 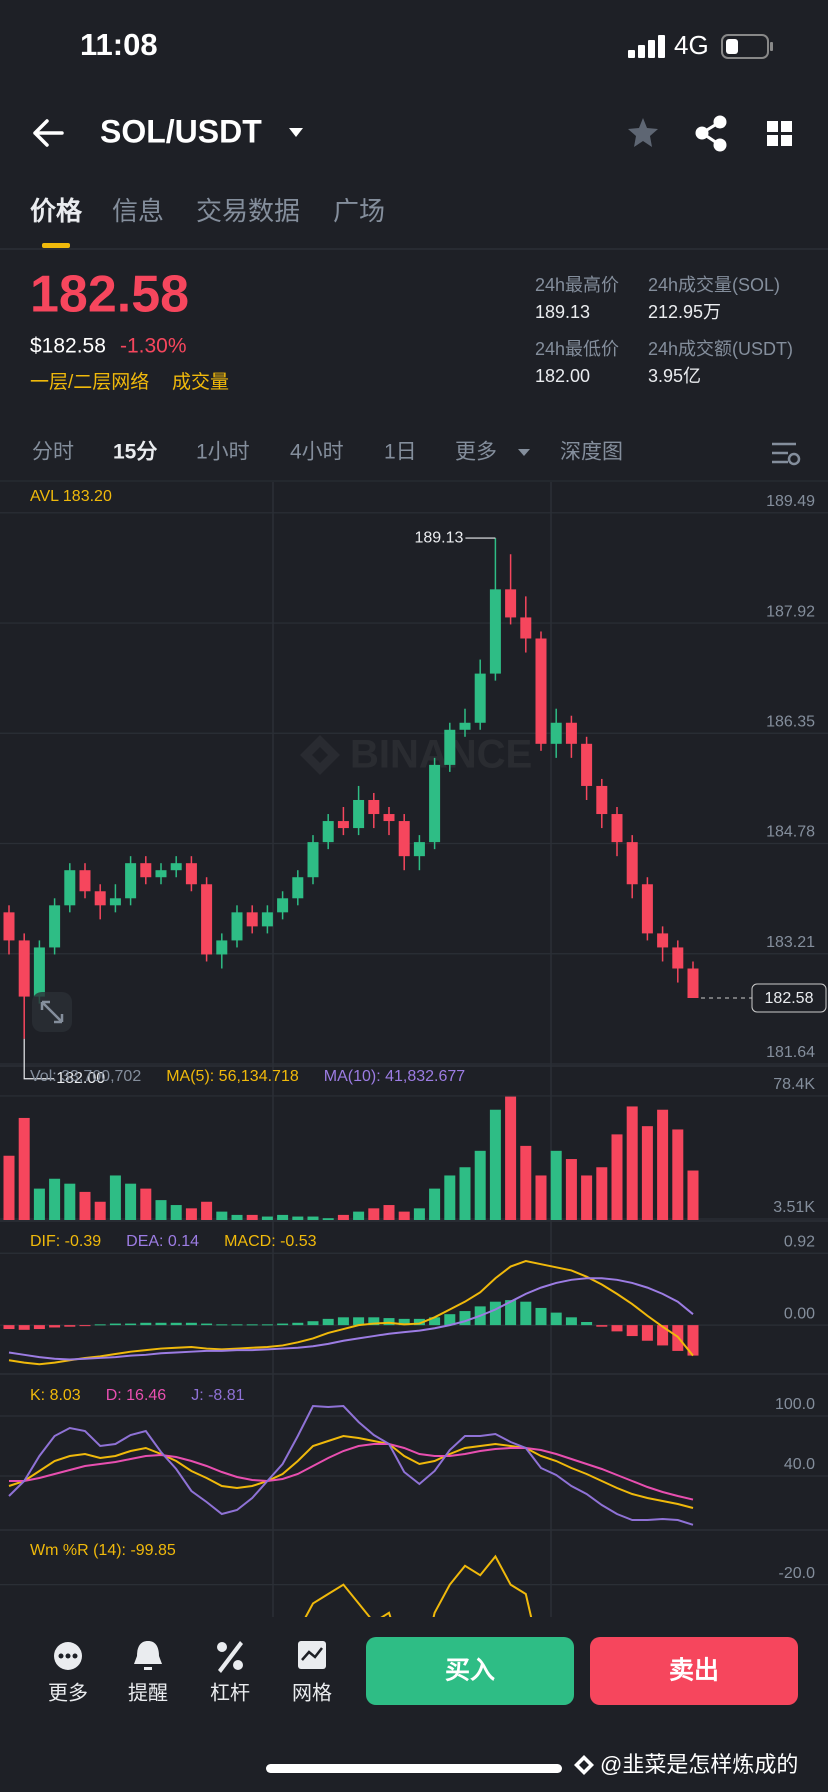 What do you see at coordinates (148, 1655) in the screenshot?
I see `alert-icon` at bounding box center [148, 1655].